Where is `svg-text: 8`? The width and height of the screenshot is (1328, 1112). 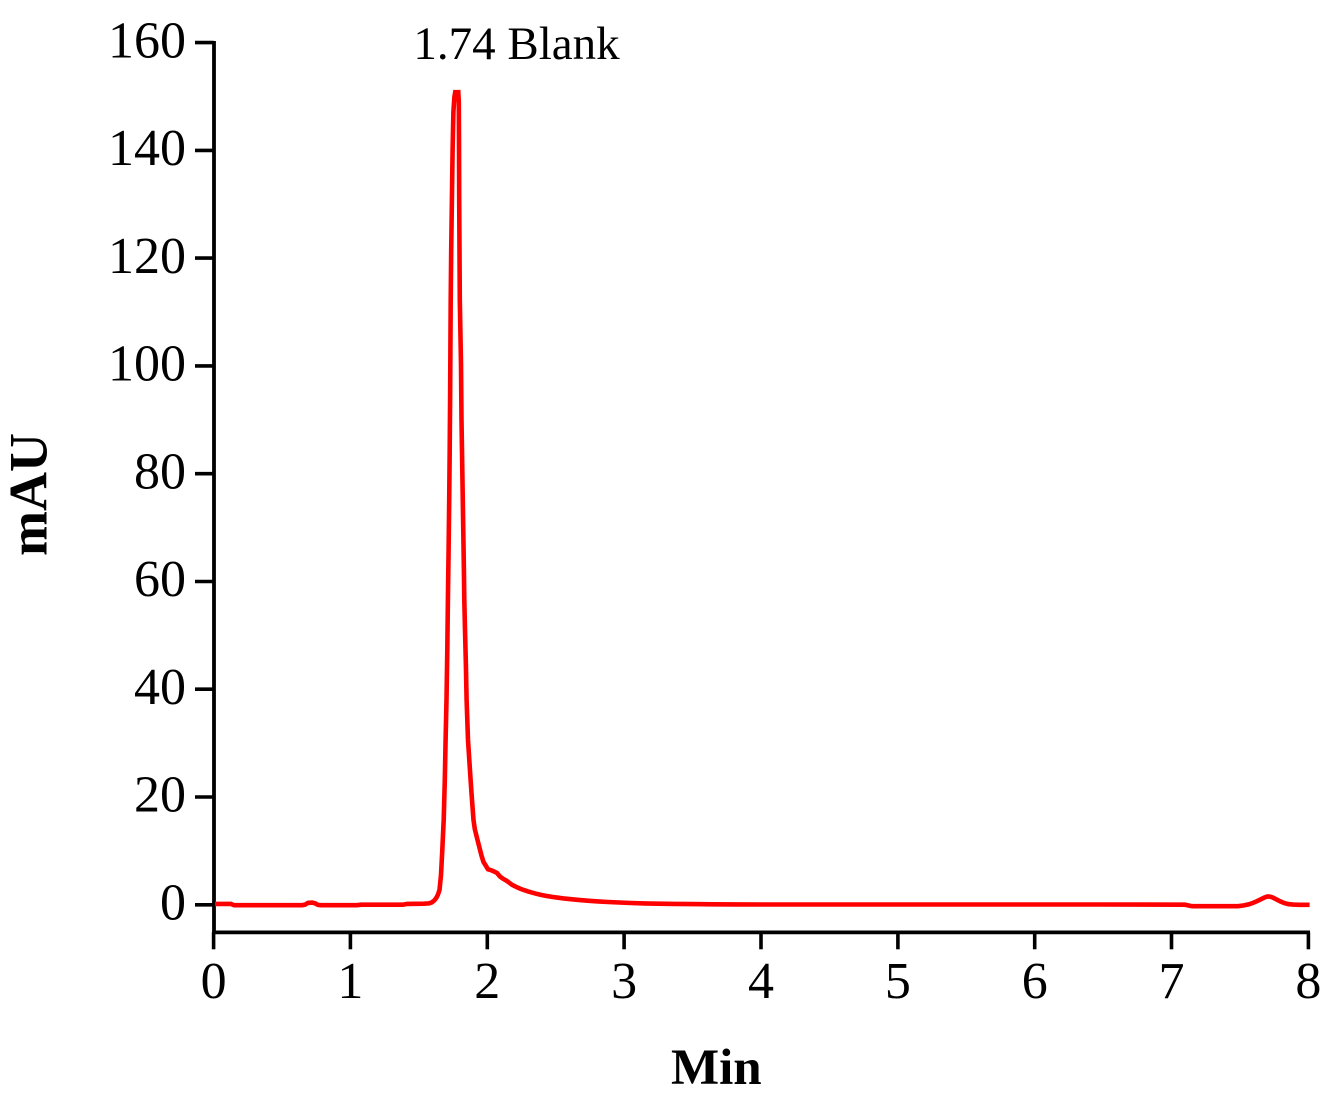 svg-text: 8 is located at coordinates (1308, 981).